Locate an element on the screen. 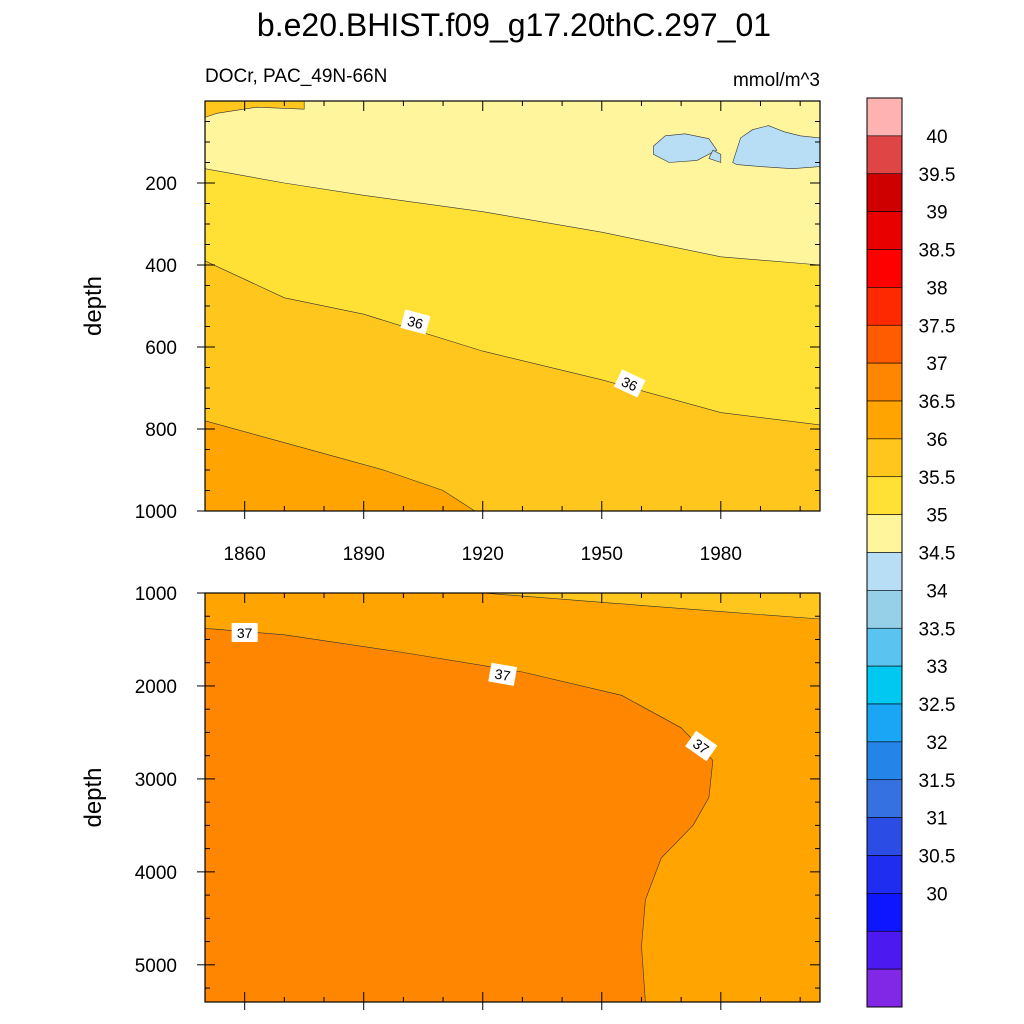 The image size is (1024, 1024). colorbar-label: 31 is located at coordinates (936, 819).